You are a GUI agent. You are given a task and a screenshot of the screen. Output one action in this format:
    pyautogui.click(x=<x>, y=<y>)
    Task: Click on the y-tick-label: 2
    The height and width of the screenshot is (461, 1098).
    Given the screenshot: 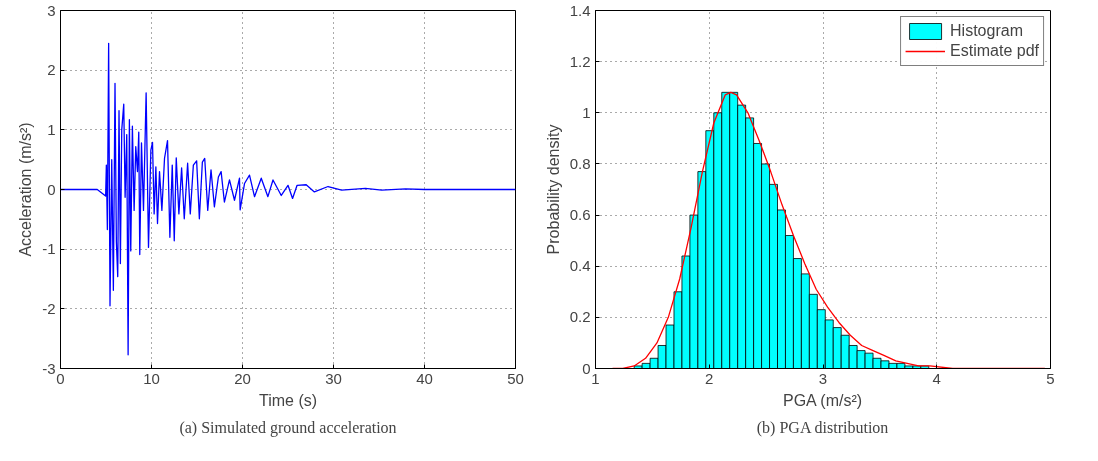 What is the action you would take?
    pyautogui.click(x=51, y=70)
    